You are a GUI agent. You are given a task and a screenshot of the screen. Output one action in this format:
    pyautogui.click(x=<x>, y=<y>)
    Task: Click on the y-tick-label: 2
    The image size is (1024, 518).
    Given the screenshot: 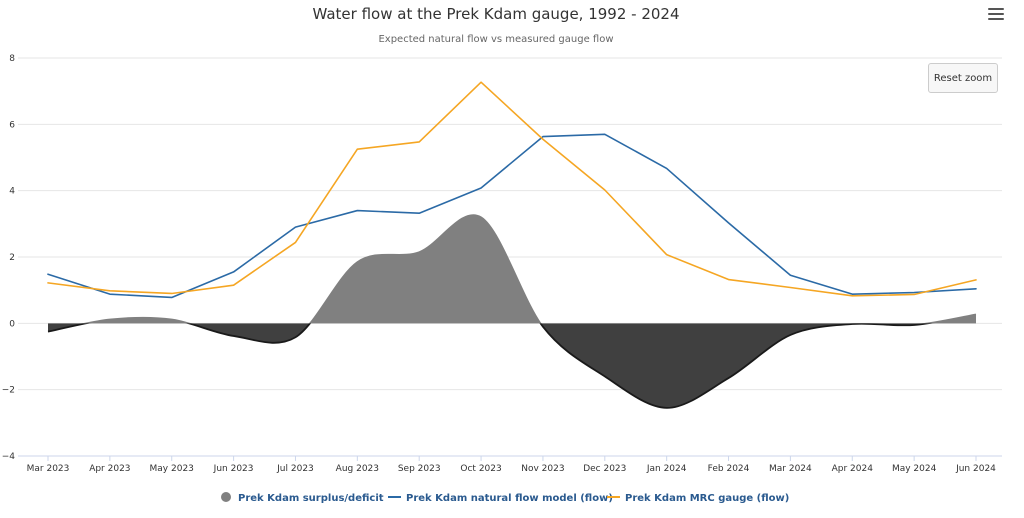 What is the action you would take?
    pyautogui.click(x=12, y=258)
    